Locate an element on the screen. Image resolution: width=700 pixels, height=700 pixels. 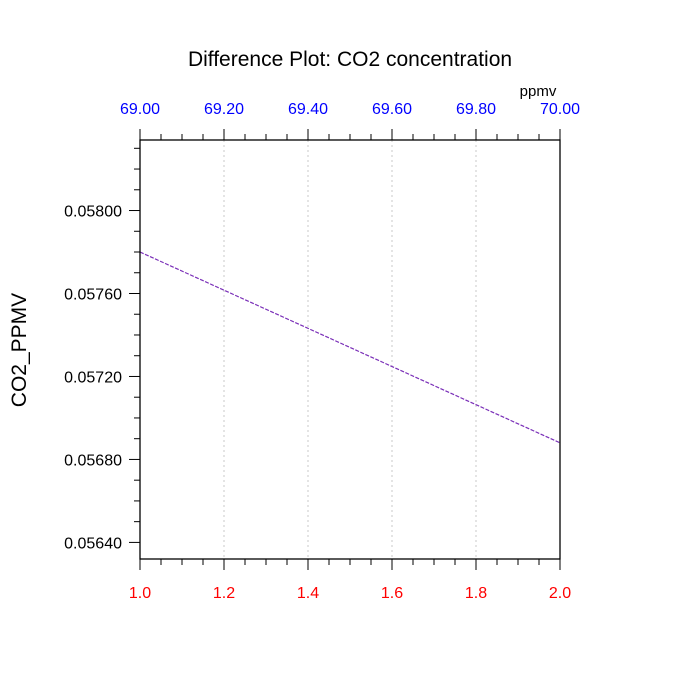
x-bottom-tick-label: 1.4 is located at coordinates (308, 593).